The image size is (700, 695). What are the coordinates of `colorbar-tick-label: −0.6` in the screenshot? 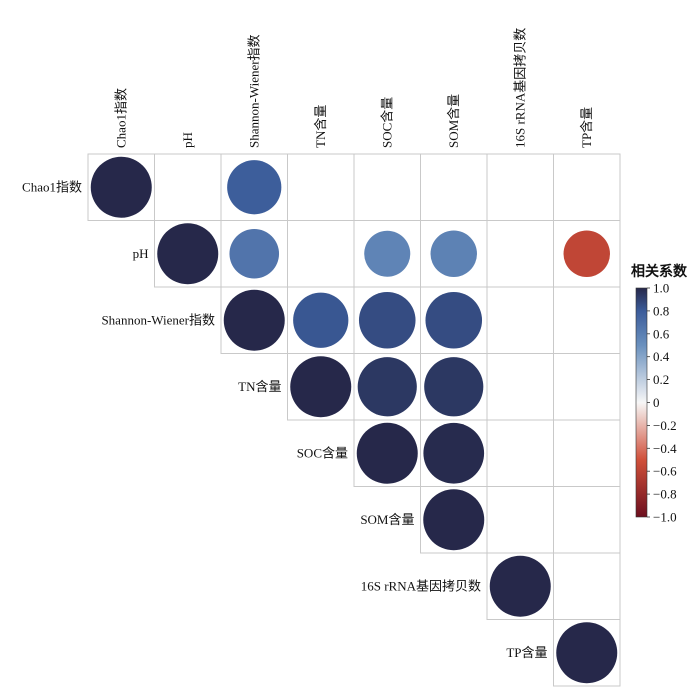 It's located at (665, 471).